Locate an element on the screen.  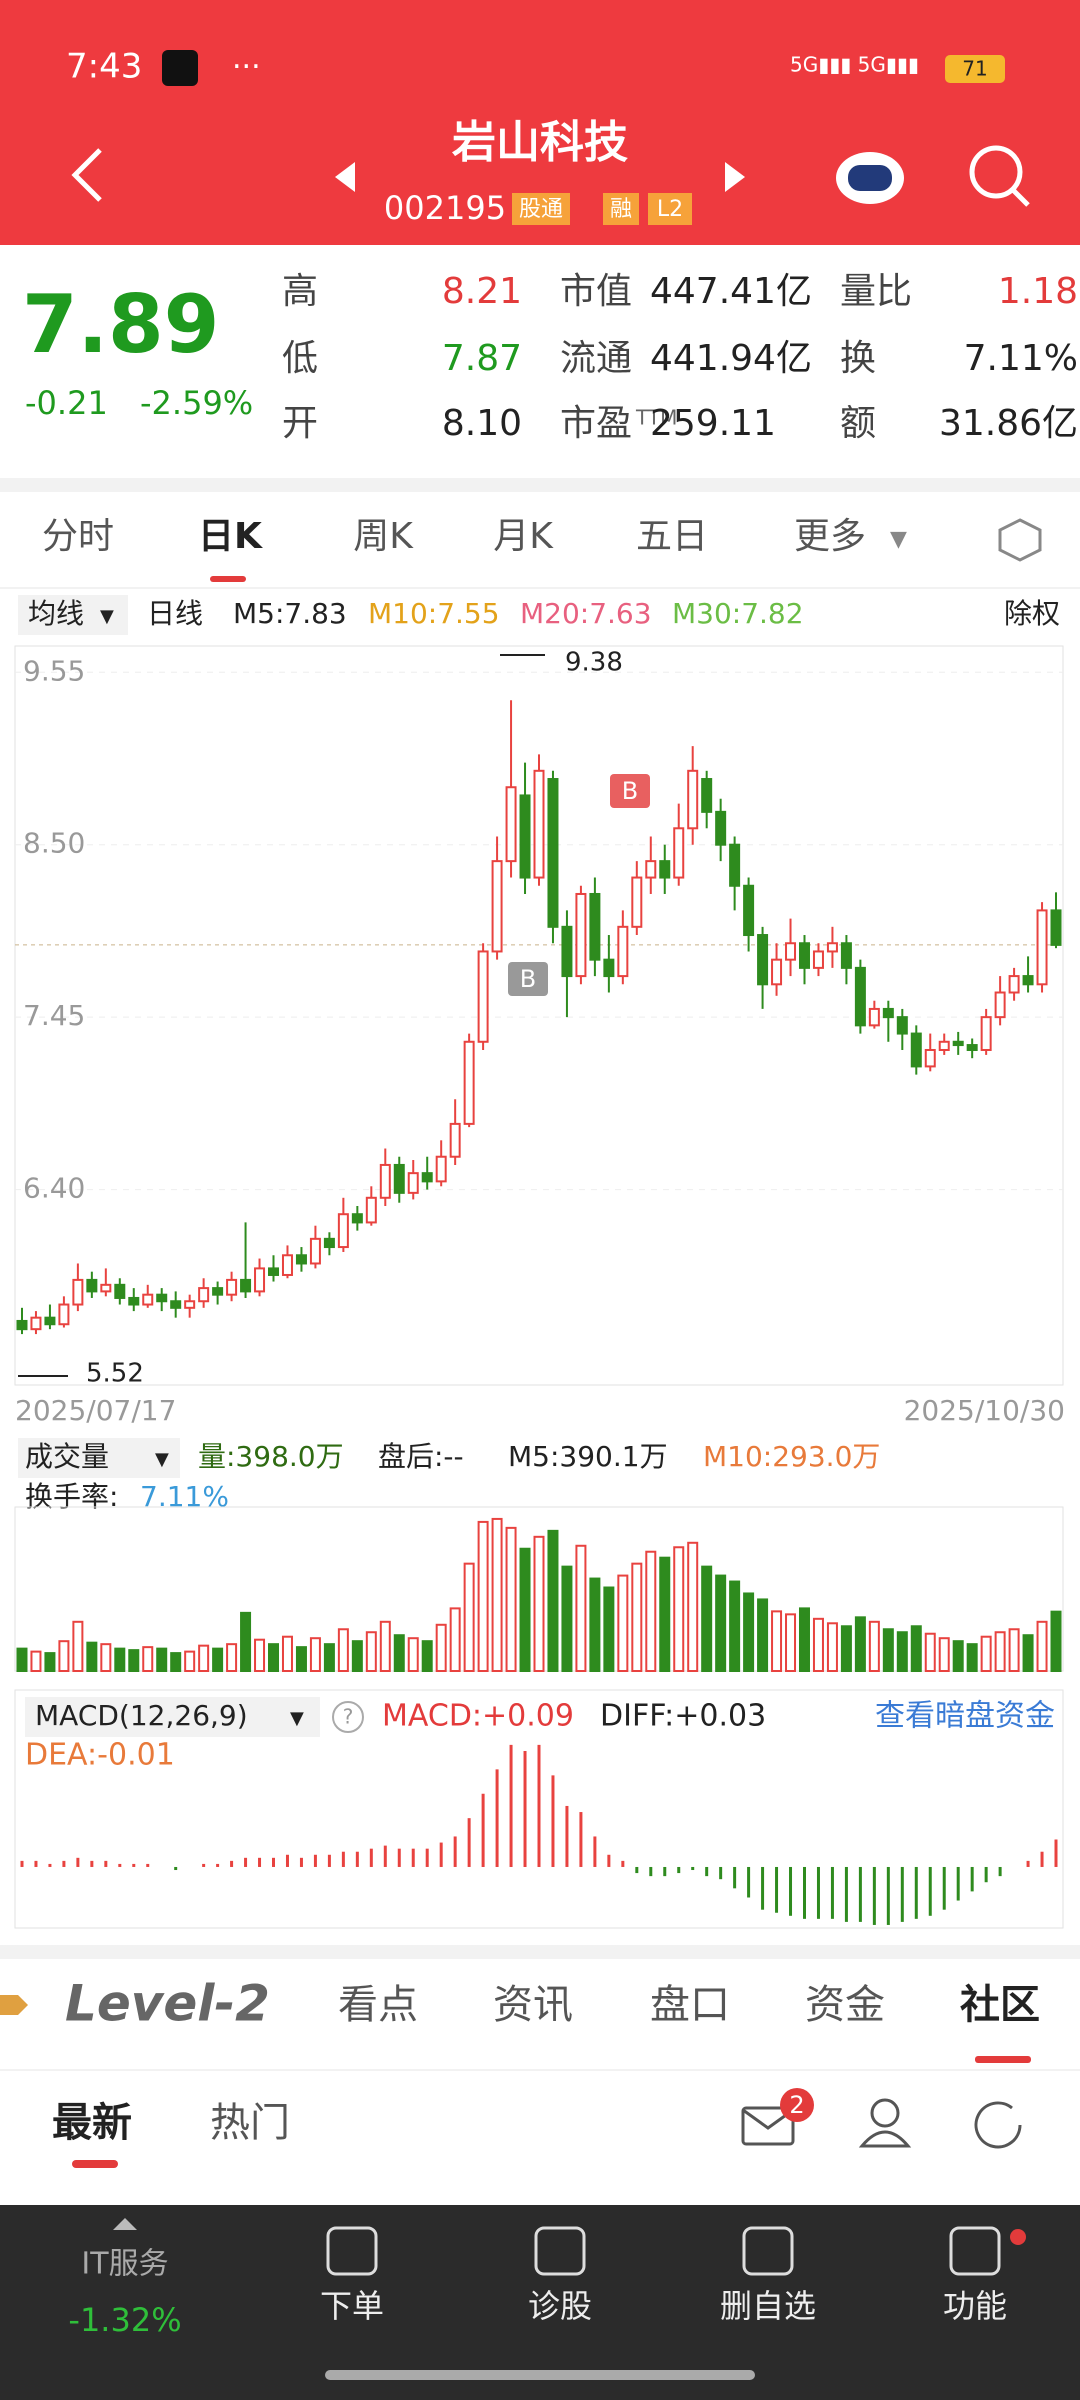
volume: 量:398.0万 is located at coordinates (271, 1456).